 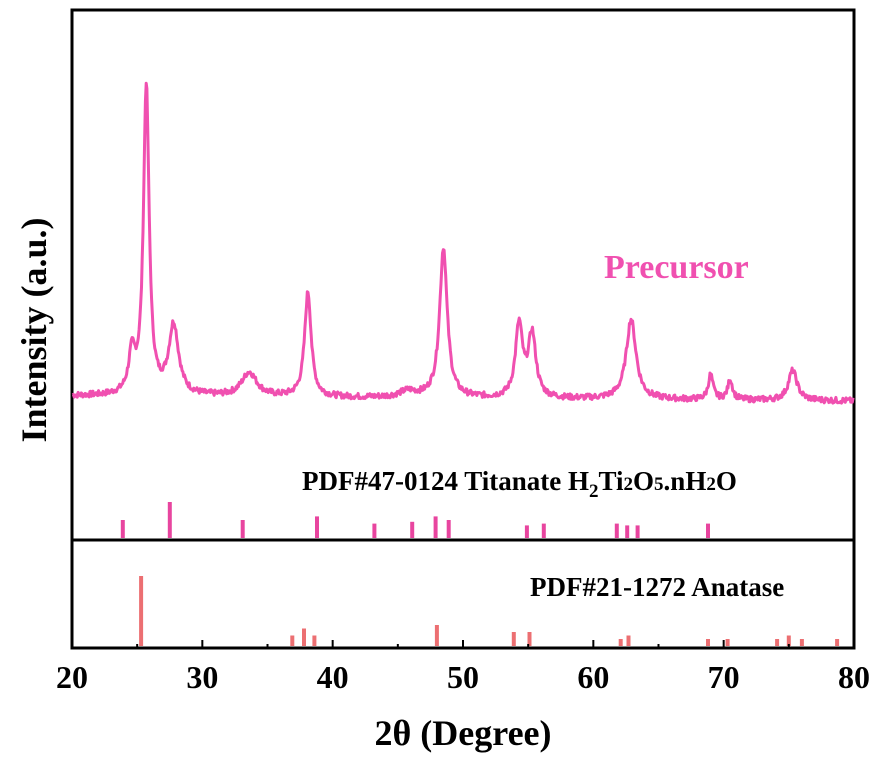 What do you see at coordinates (593, 677) in the screenshot?
I see `x-tick-label-60: 60` at bounding box center [593, 677].